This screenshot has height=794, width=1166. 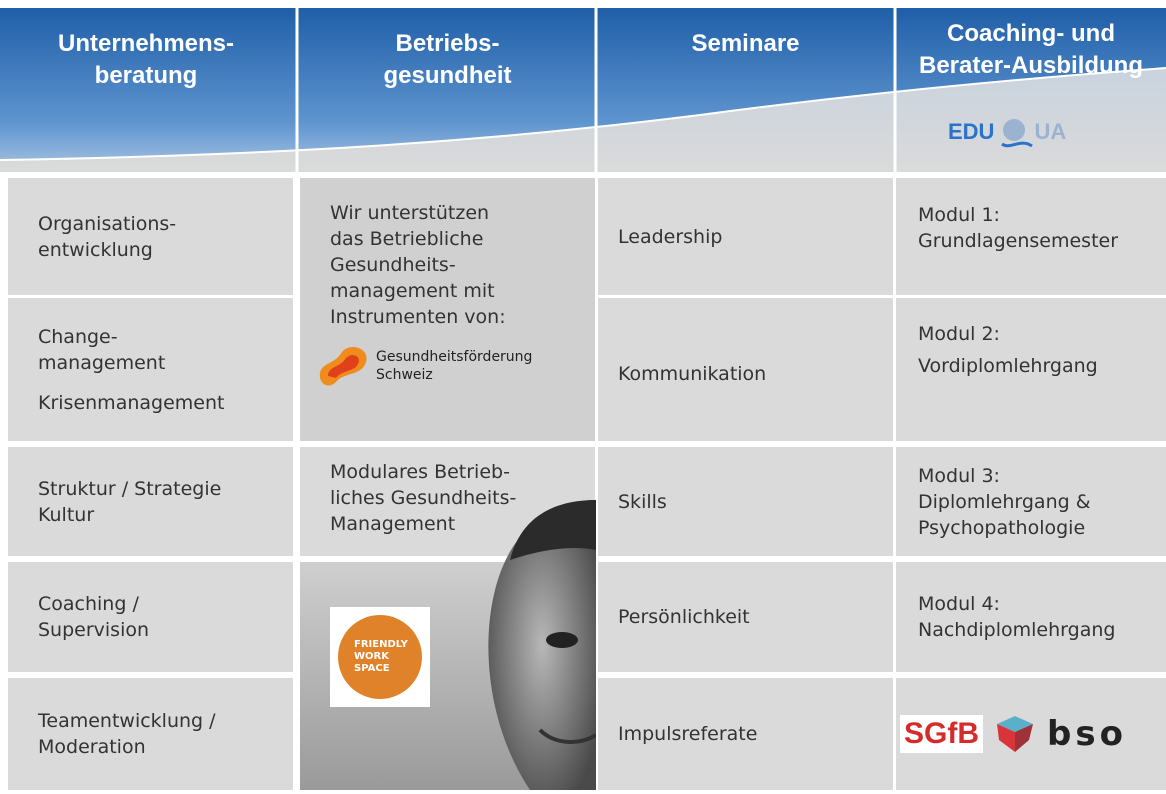 I want to click on text: Leadership, so click(x=670, y=236).